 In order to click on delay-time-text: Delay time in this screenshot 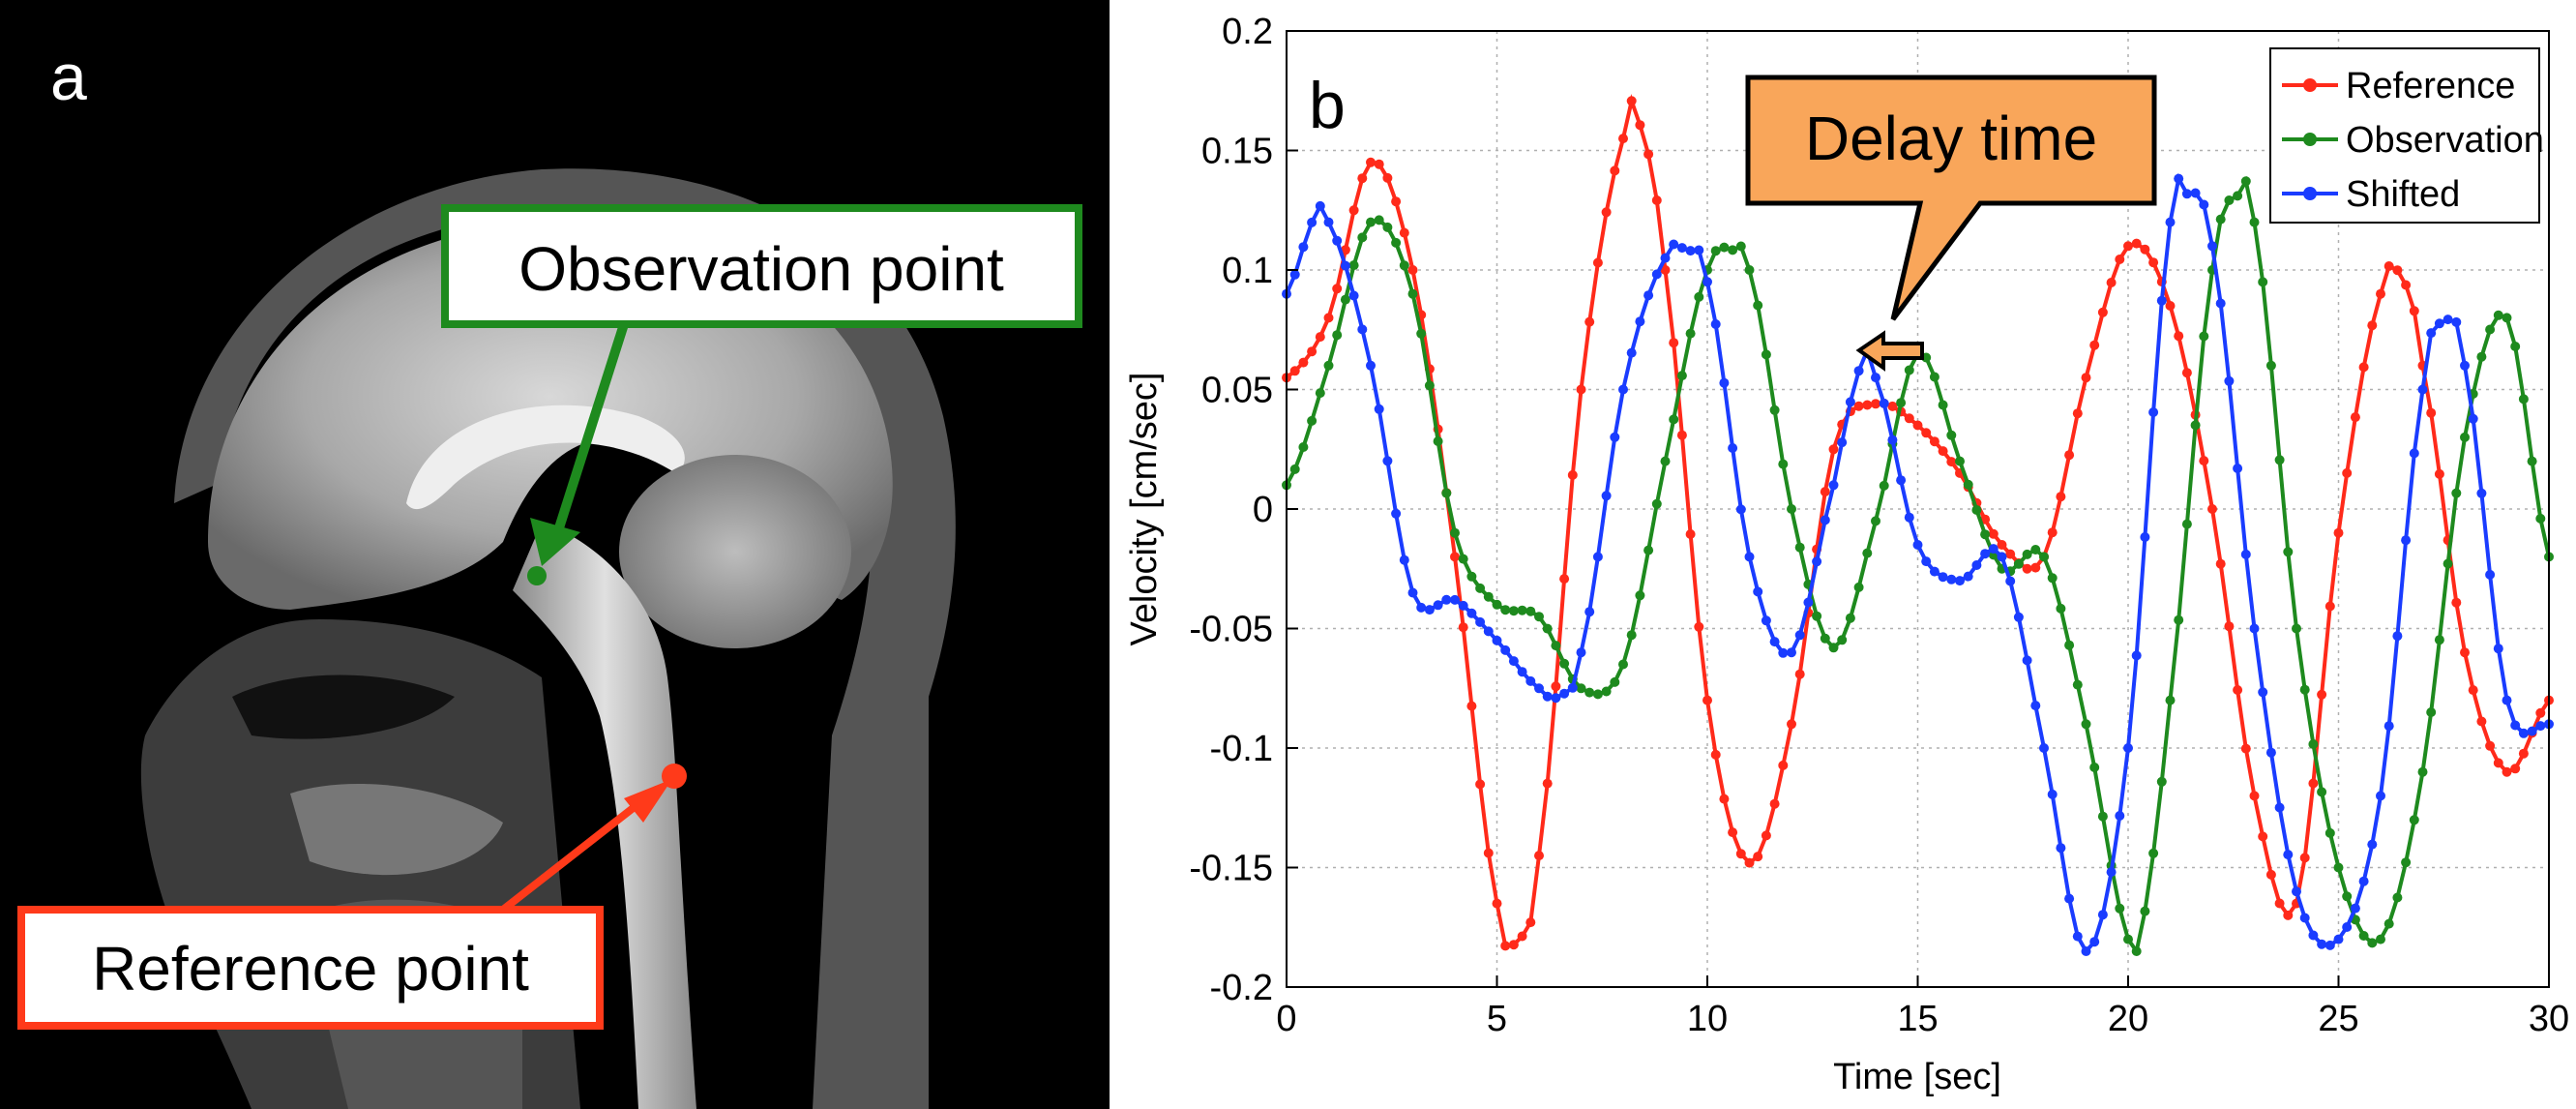, I will do `click(1951, 138)`.